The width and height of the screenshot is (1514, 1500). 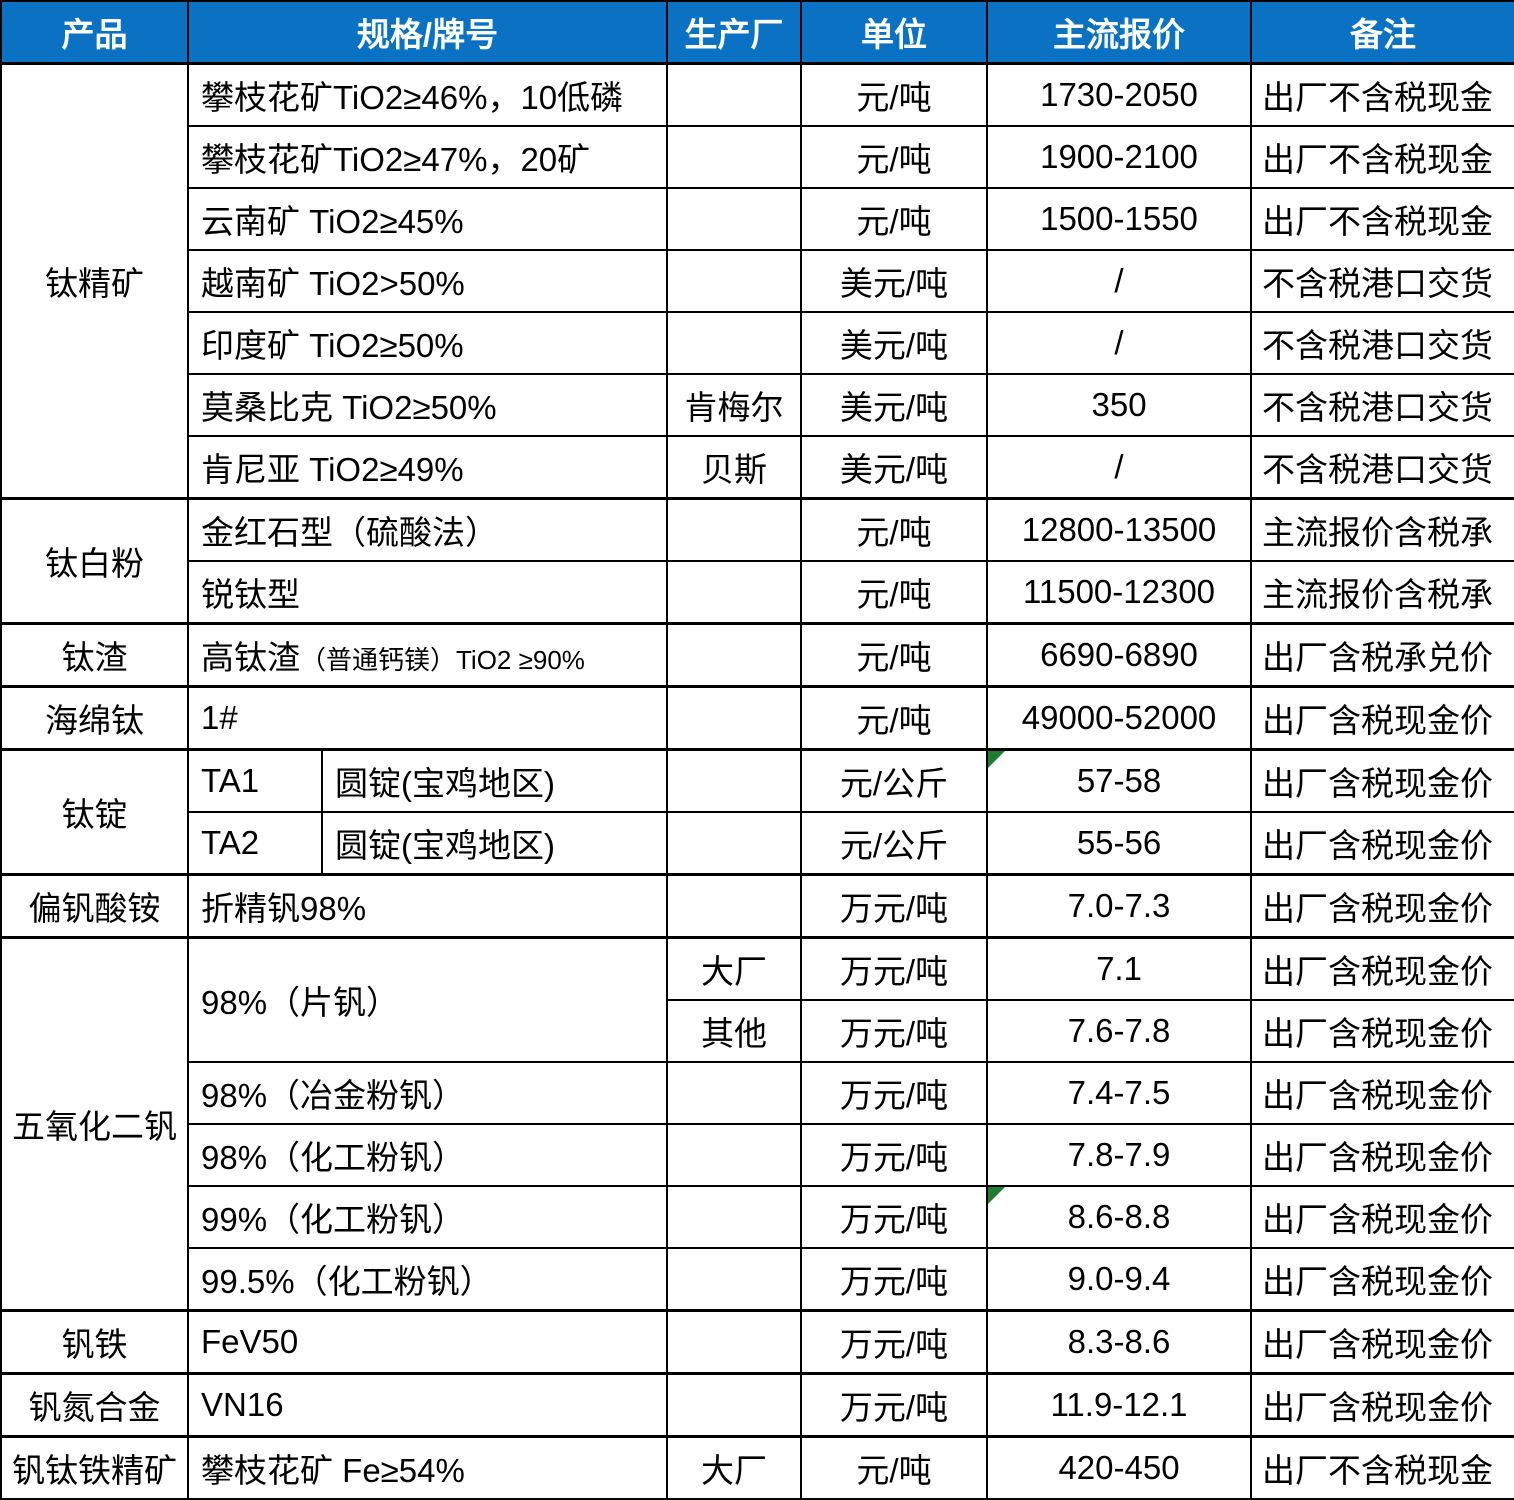 I want to click on cell-unit: 美元/吨, so click(x=894, y=343).